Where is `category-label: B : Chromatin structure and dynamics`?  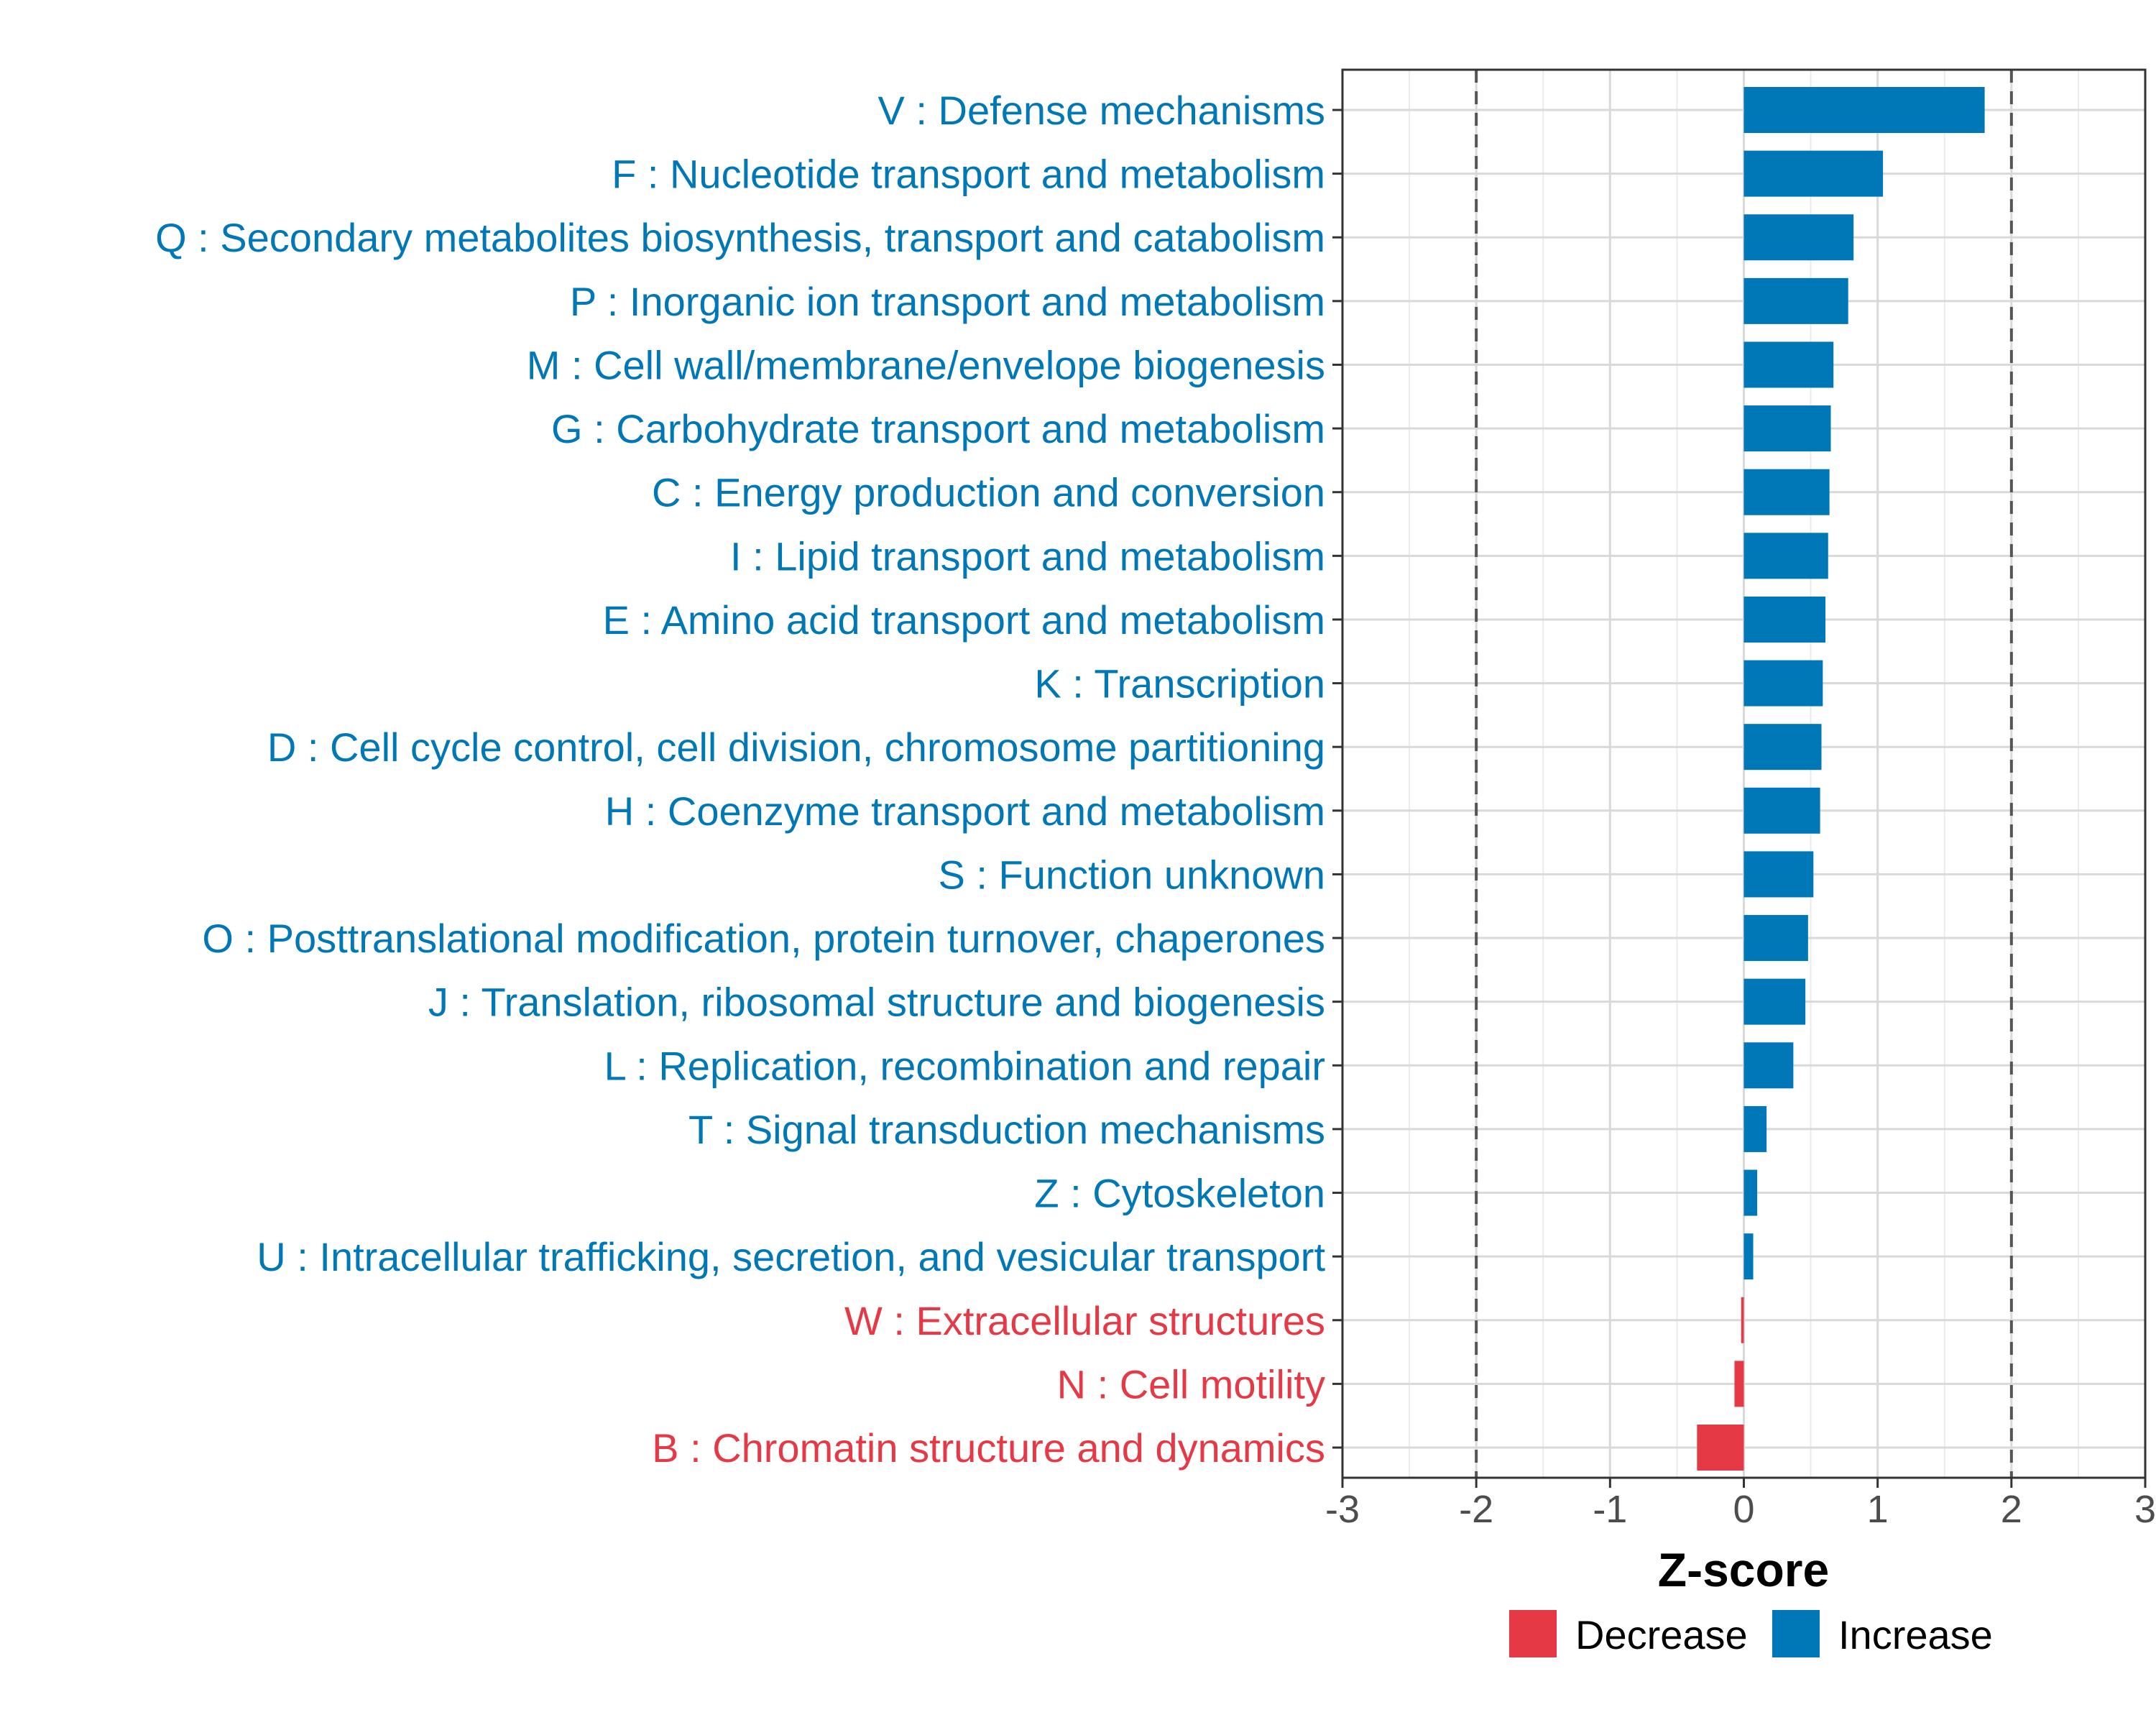 category-label: B : Chromatin structure and dynamics is located at coordinates (988, 1448).